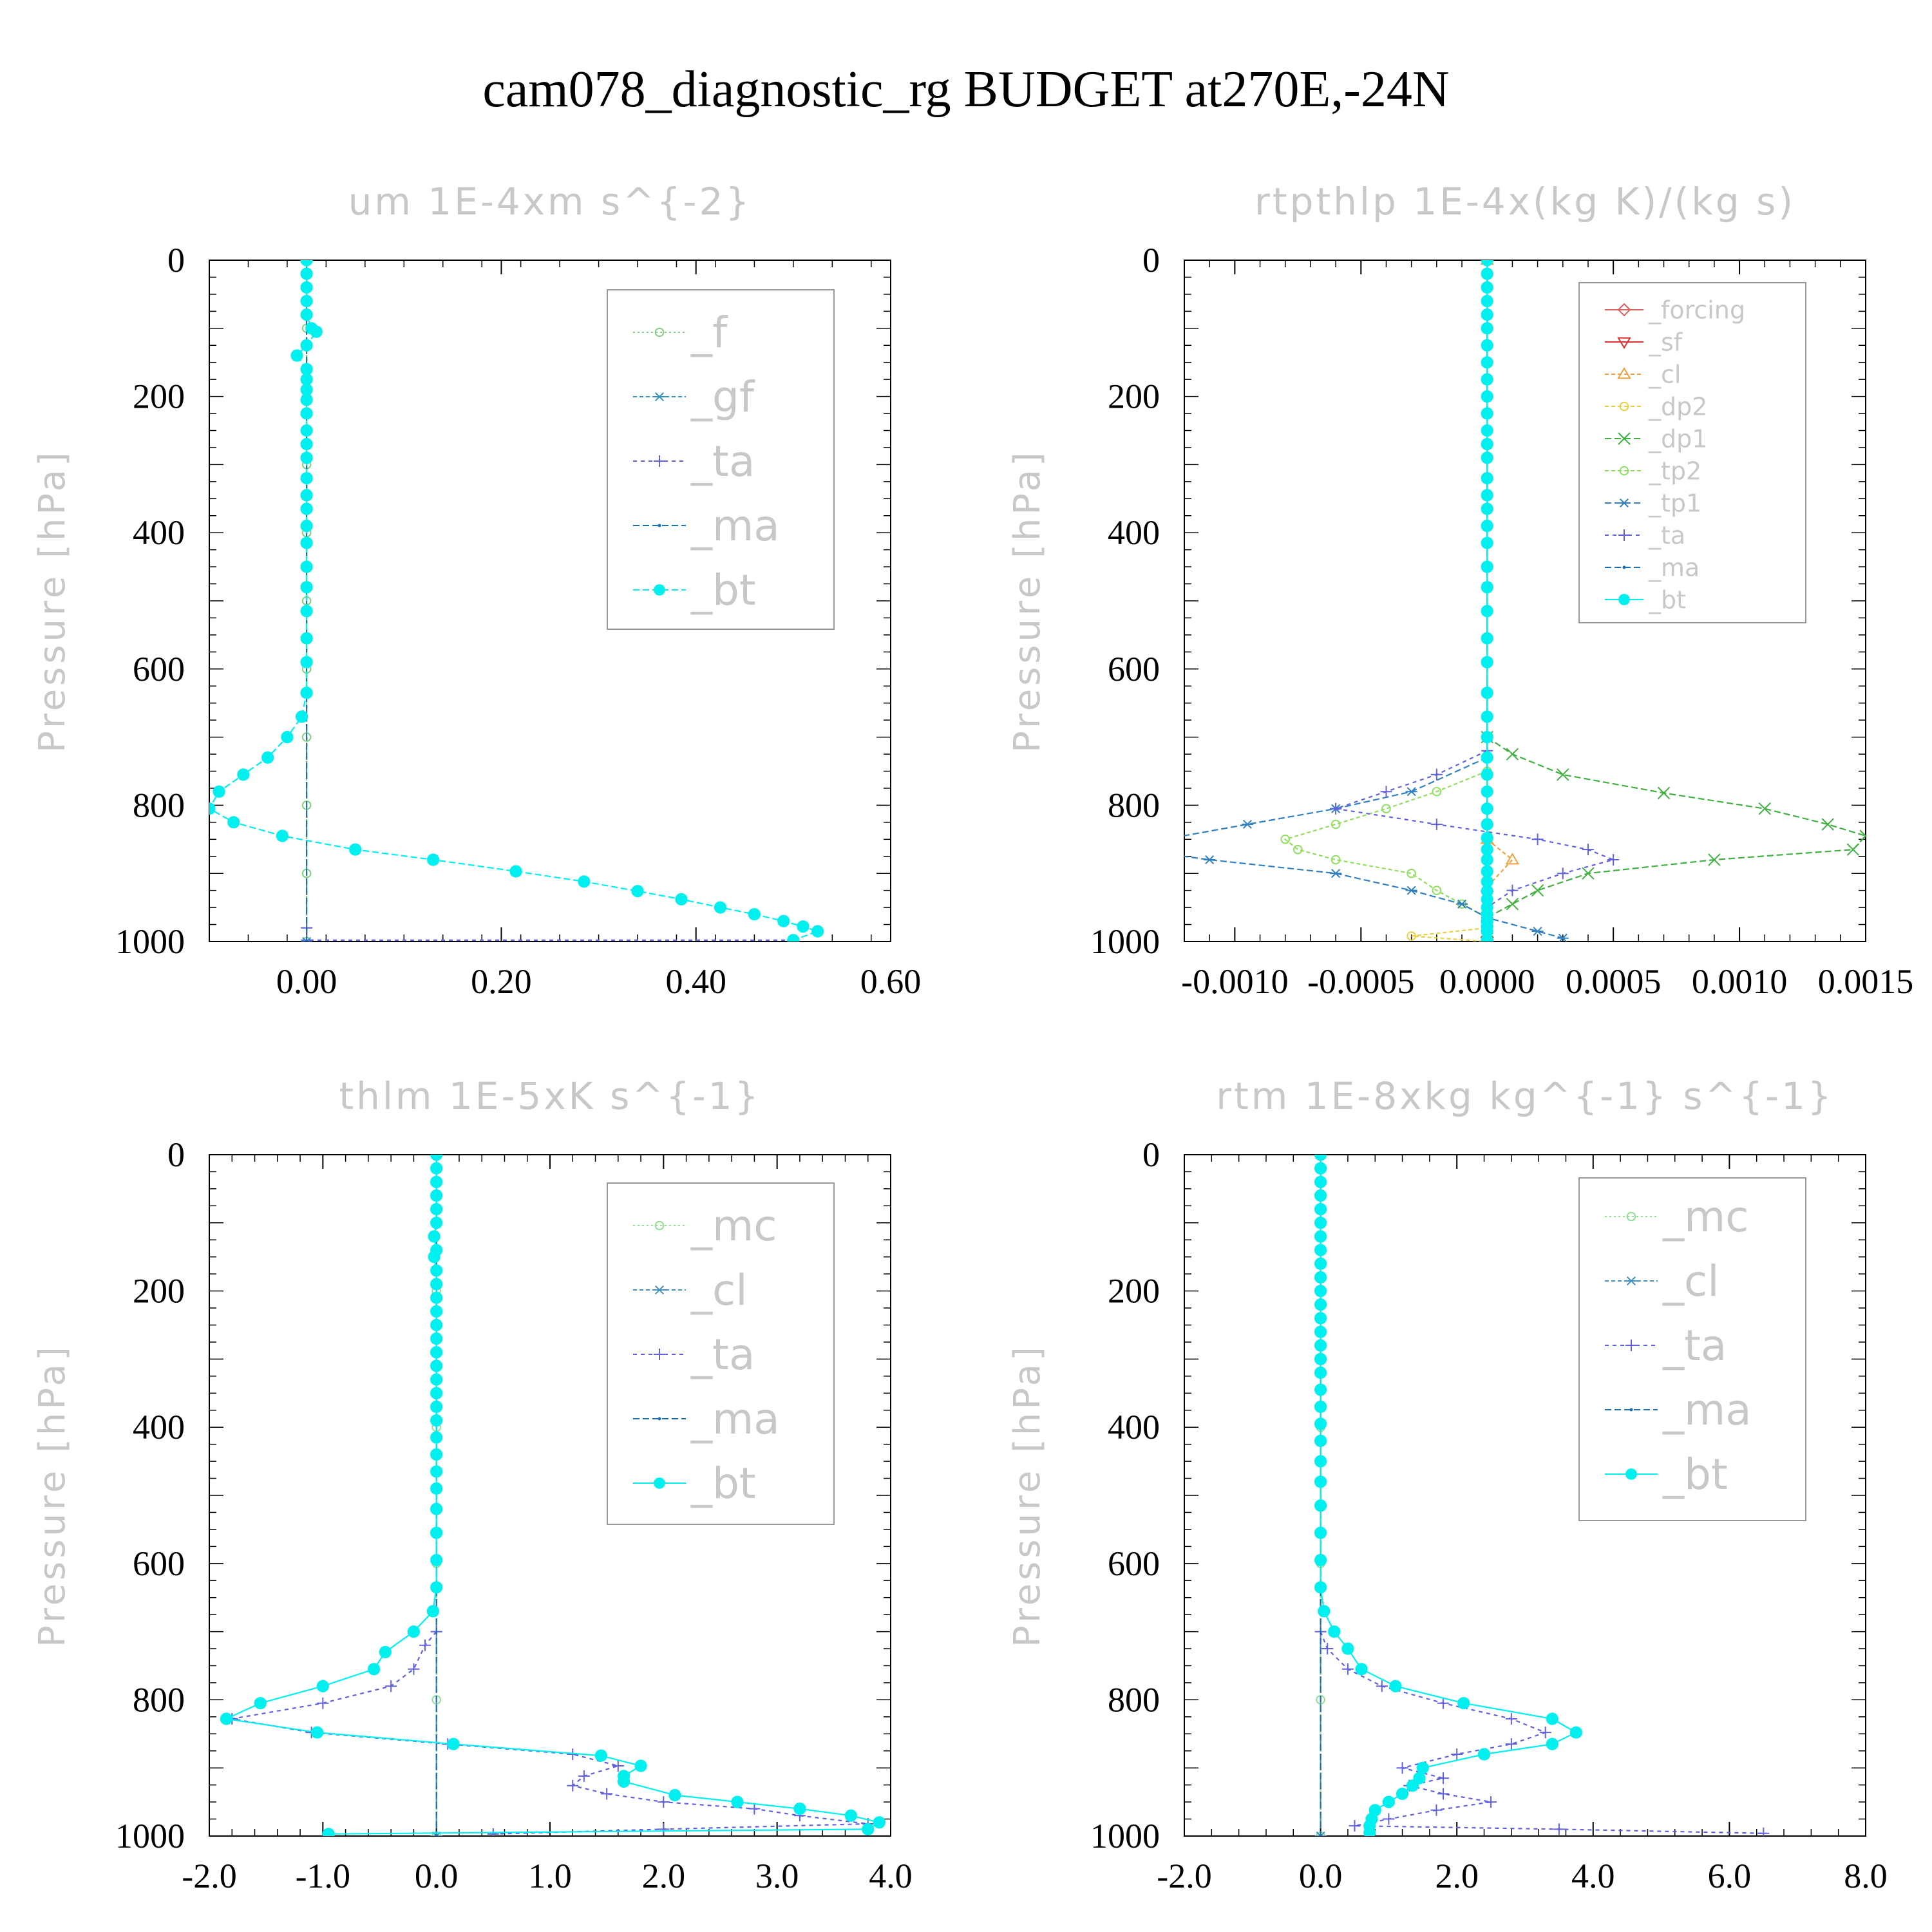 The width and height of the screenshot is (1932, 1932). I want to click on legend-label: _cl, so click(1690, 1281).